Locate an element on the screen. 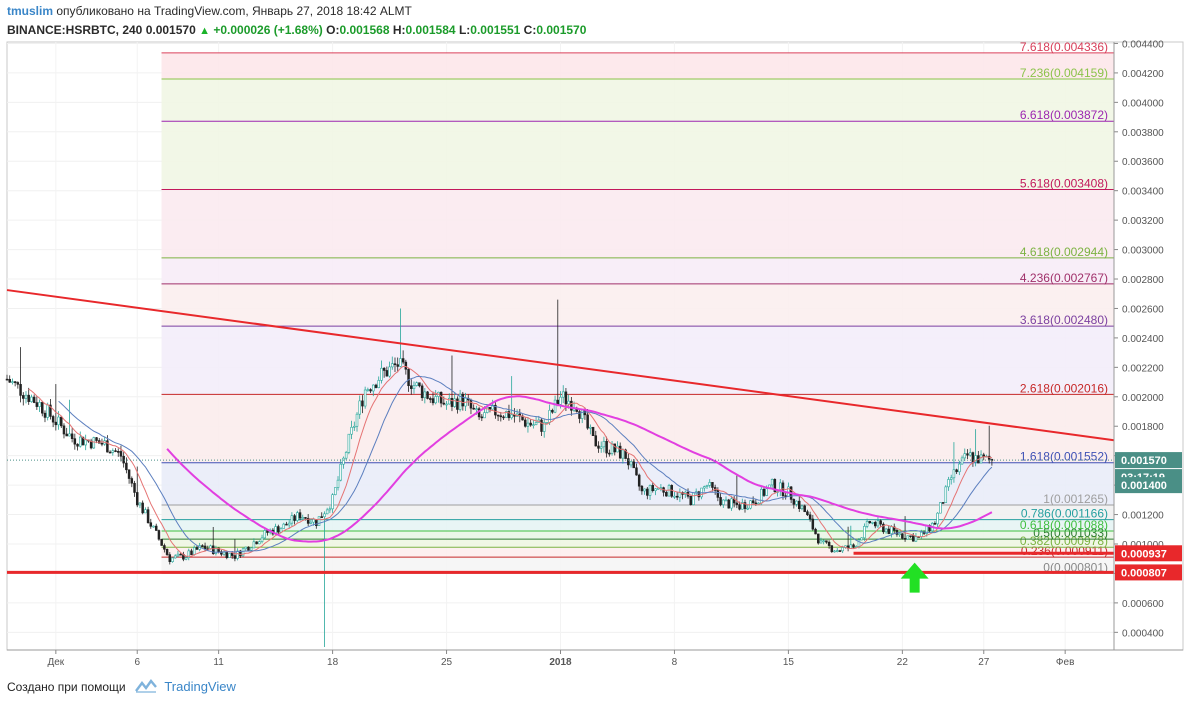 The height and width of the screenshot is (706, 1184). tradingview-brand-link: TradingView is located at coordinates (200, 686).